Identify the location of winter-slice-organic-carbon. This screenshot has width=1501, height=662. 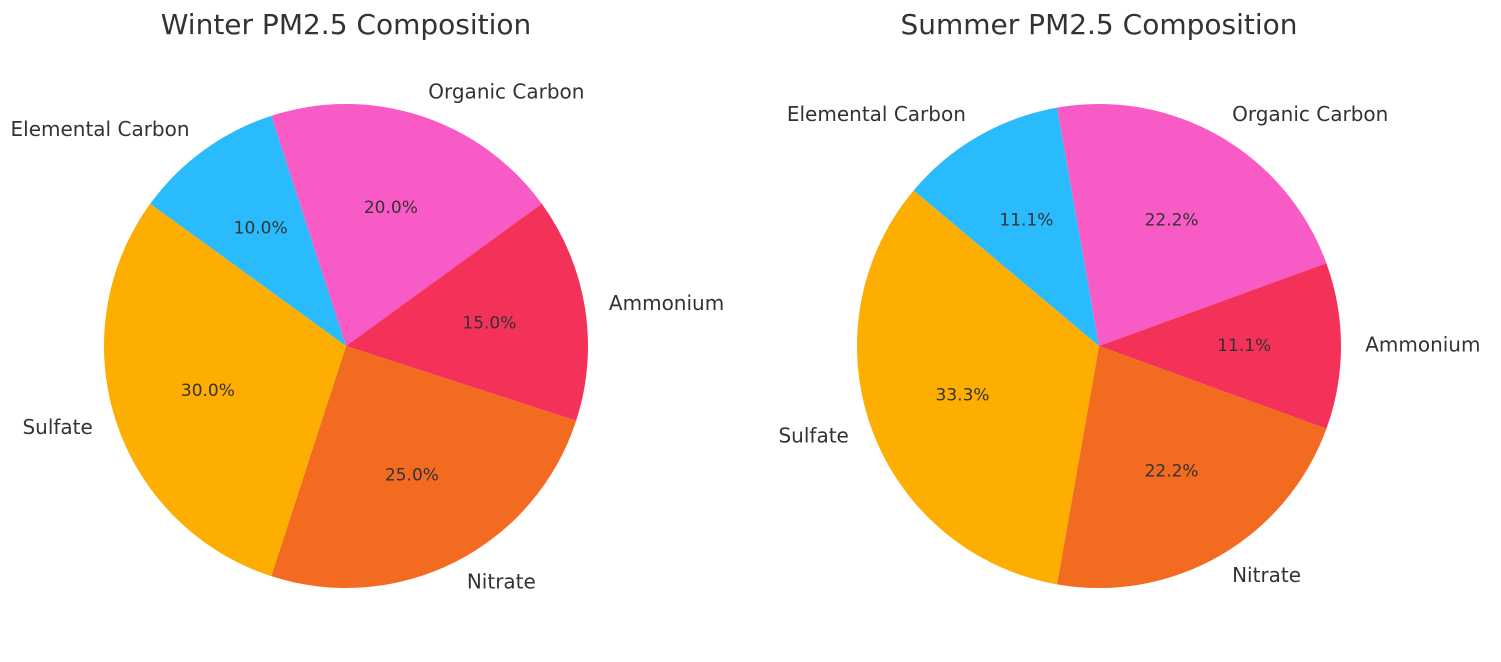
(406, 225).